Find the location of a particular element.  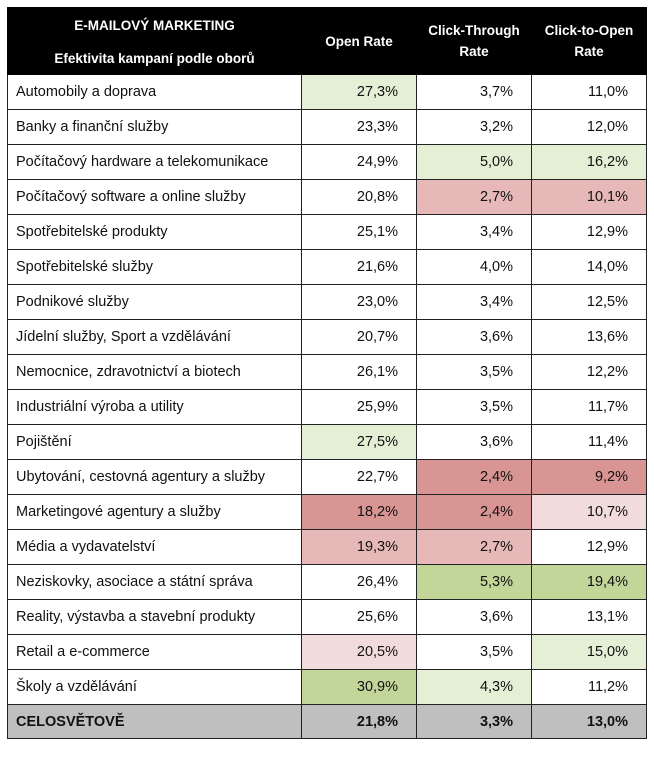

industry-label: Industriální výroba a utility is located at coordinates (154, 407).